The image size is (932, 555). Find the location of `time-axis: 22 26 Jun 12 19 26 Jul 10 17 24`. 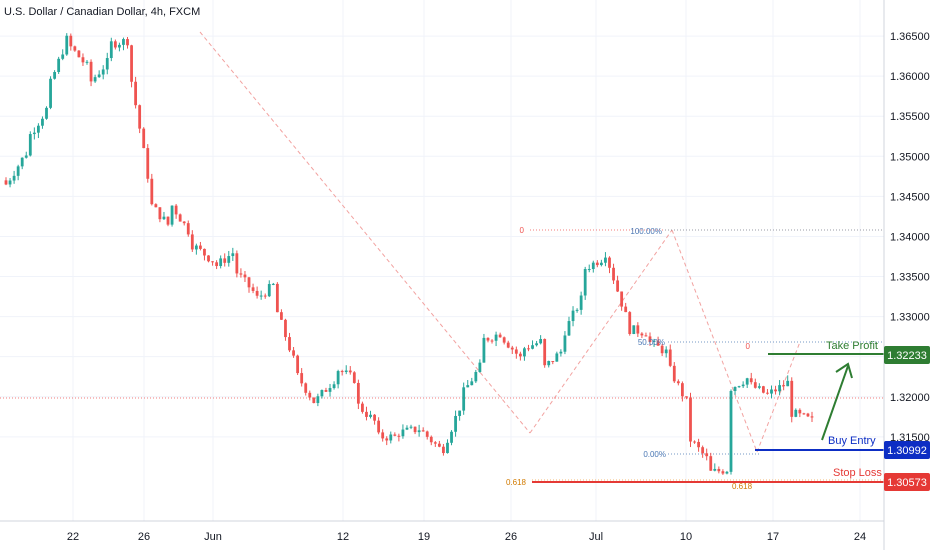

time-axis: 22 26 Jun 12 19 26 Jul 10 17 24 is located at coordinates (466, 537).